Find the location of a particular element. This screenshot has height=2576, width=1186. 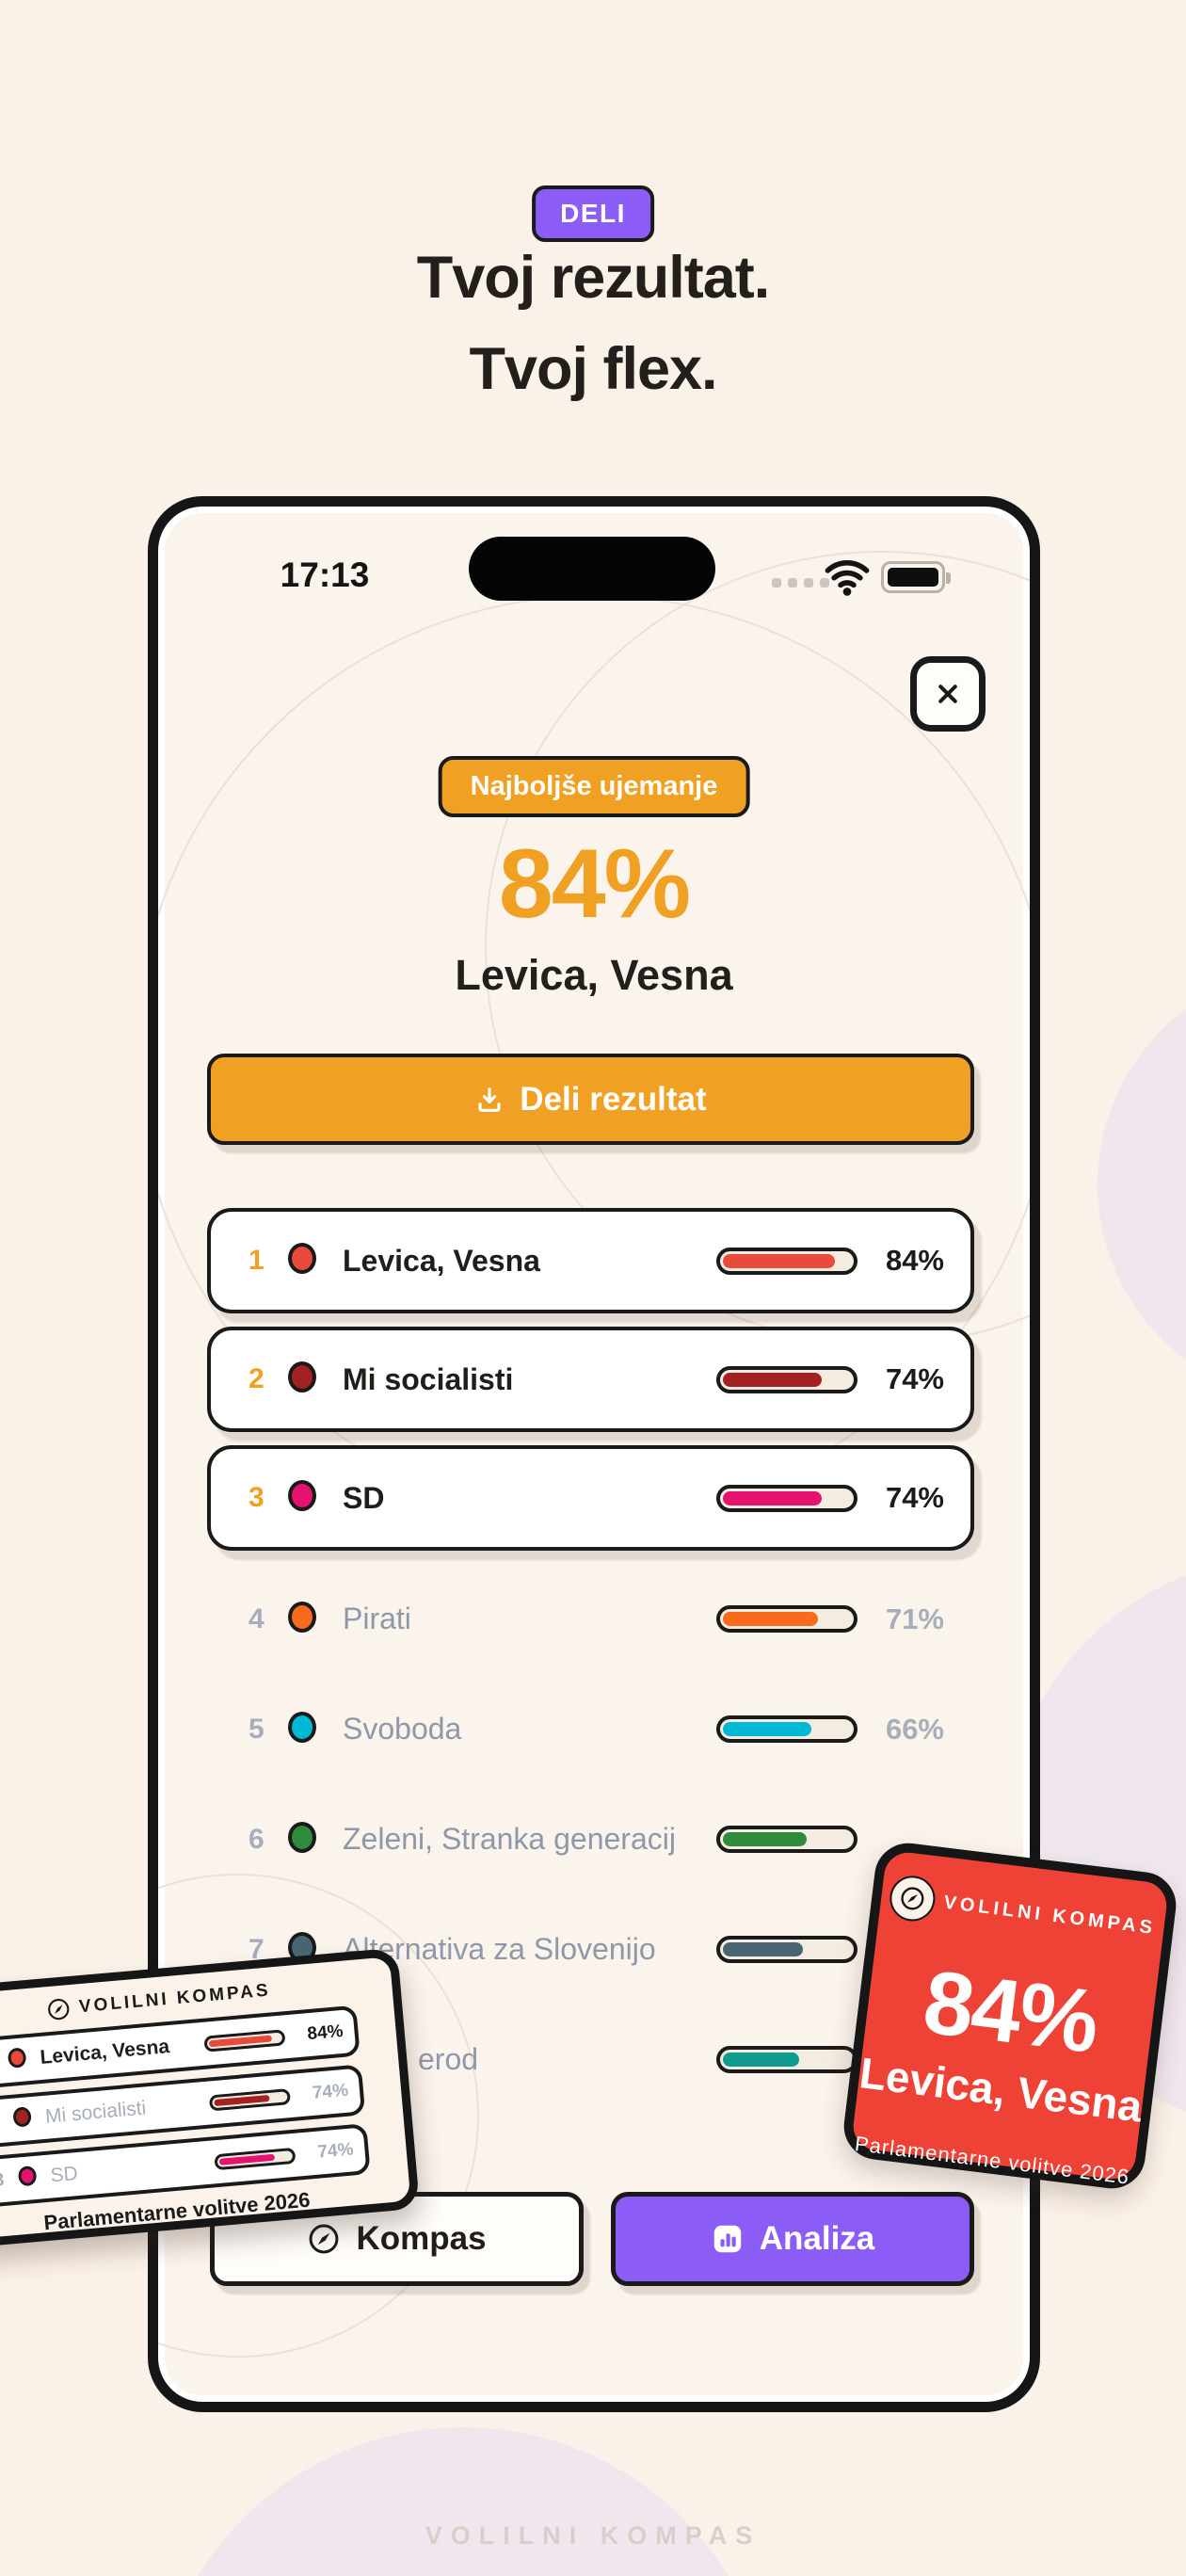

result-row: 5 Svoboda 66% is located at coordinates (590, 1729).